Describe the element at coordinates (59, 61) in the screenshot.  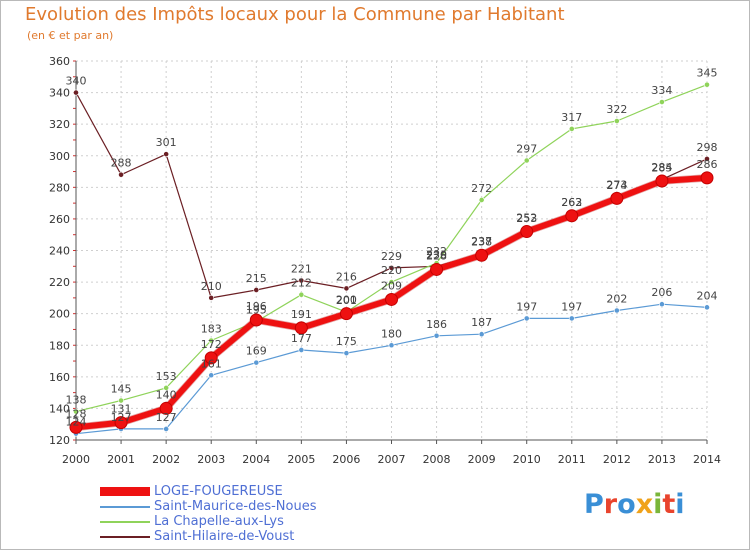
I see `y-tick-label: 360` at that location.